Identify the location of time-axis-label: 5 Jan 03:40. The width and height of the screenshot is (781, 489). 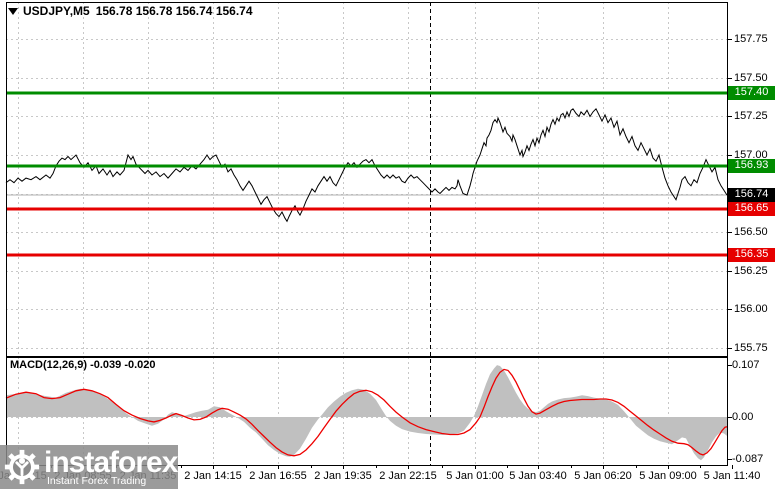
(538, 476).